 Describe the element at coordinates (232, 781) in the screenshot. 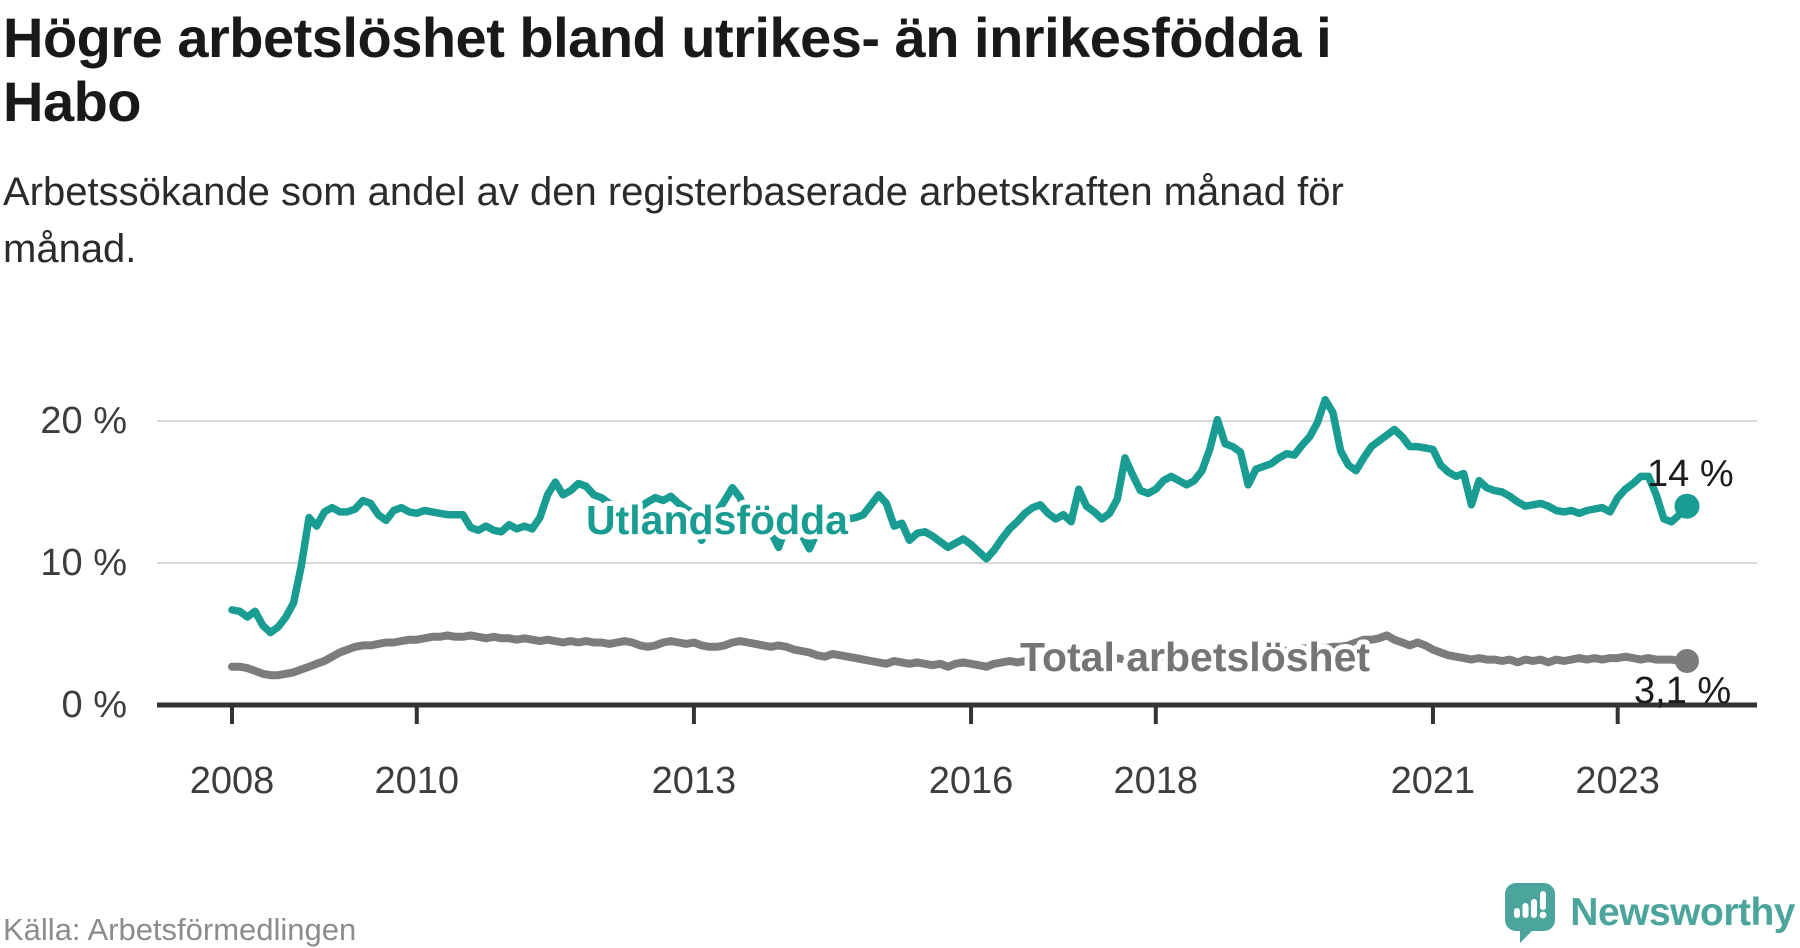

I see `x-axis-label: 2008` at that location.